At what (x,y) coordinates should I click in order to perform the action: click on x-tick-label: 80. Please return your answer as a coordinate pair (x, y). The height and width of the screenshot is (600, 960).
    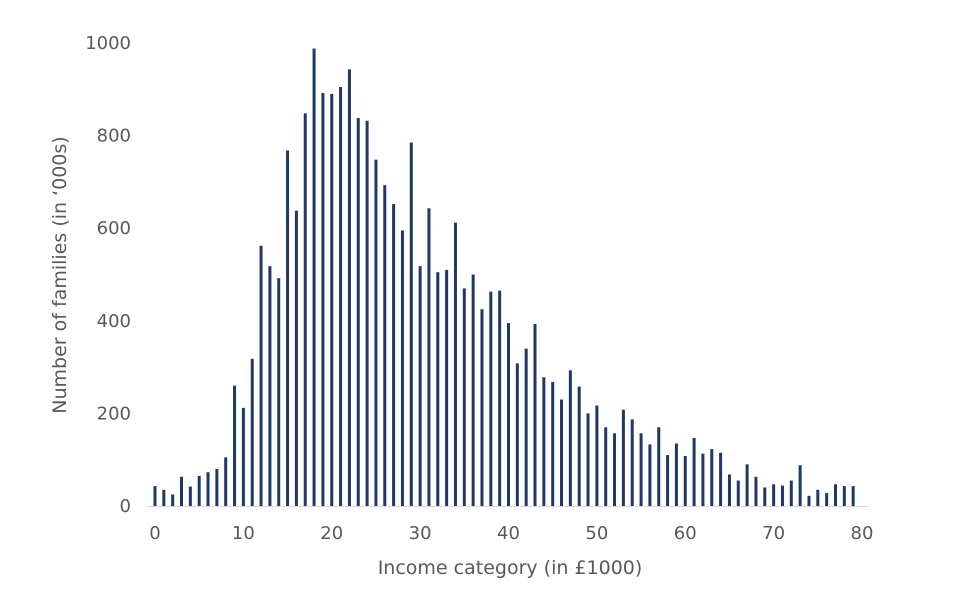
    Looking at the image, I should click on (862, 533).